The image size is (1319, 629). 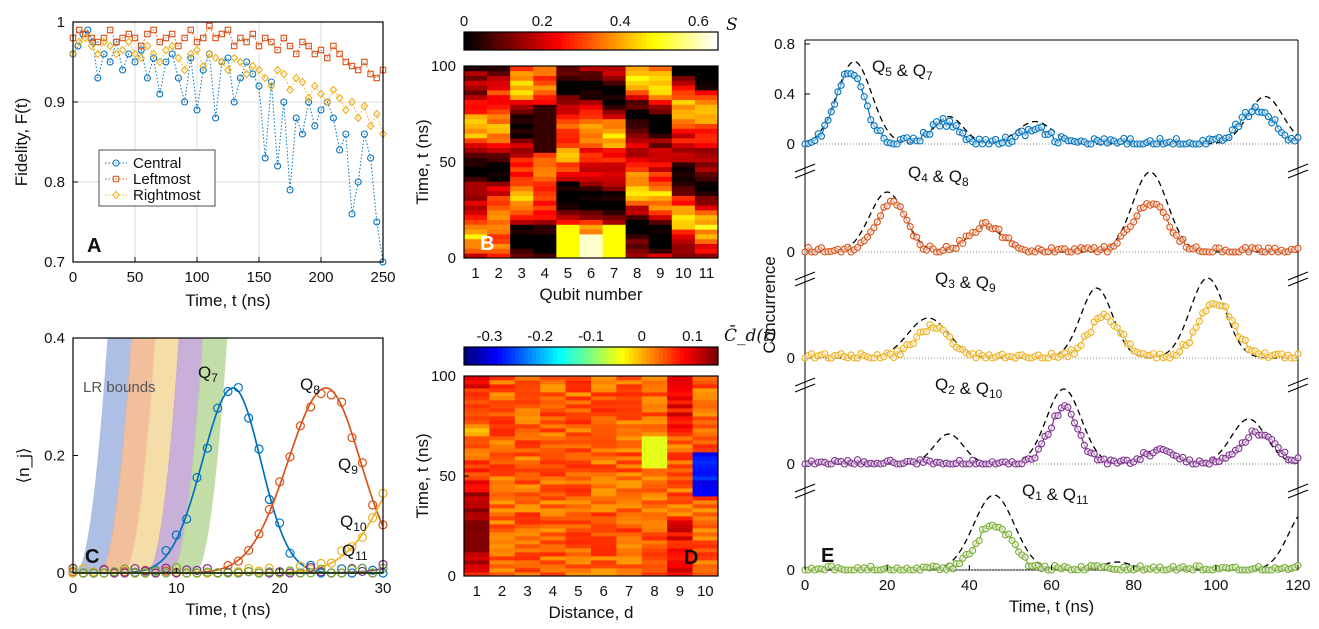 I want to click on x-tick-label: 0, so click(x=805, y=585).